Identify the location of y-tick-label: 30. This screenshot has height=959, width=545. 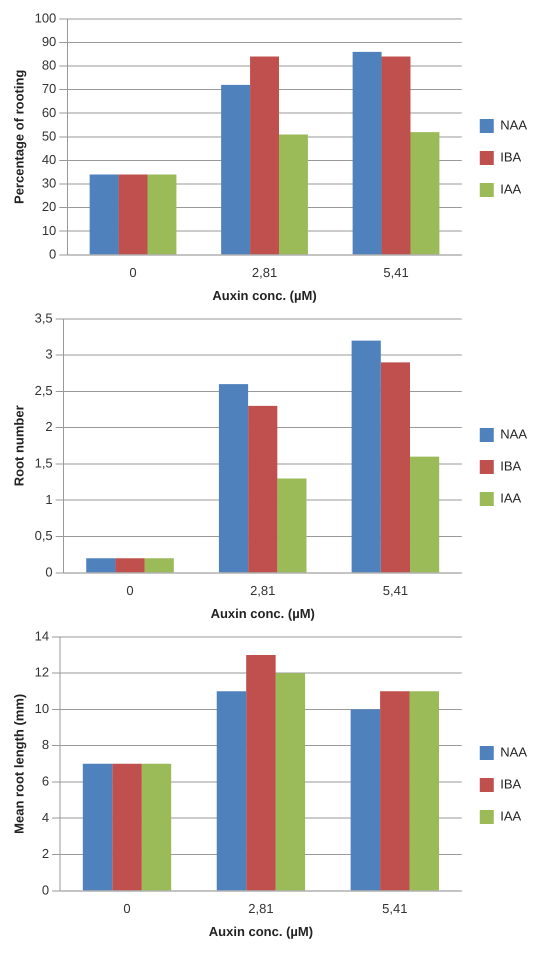
(49, 183).